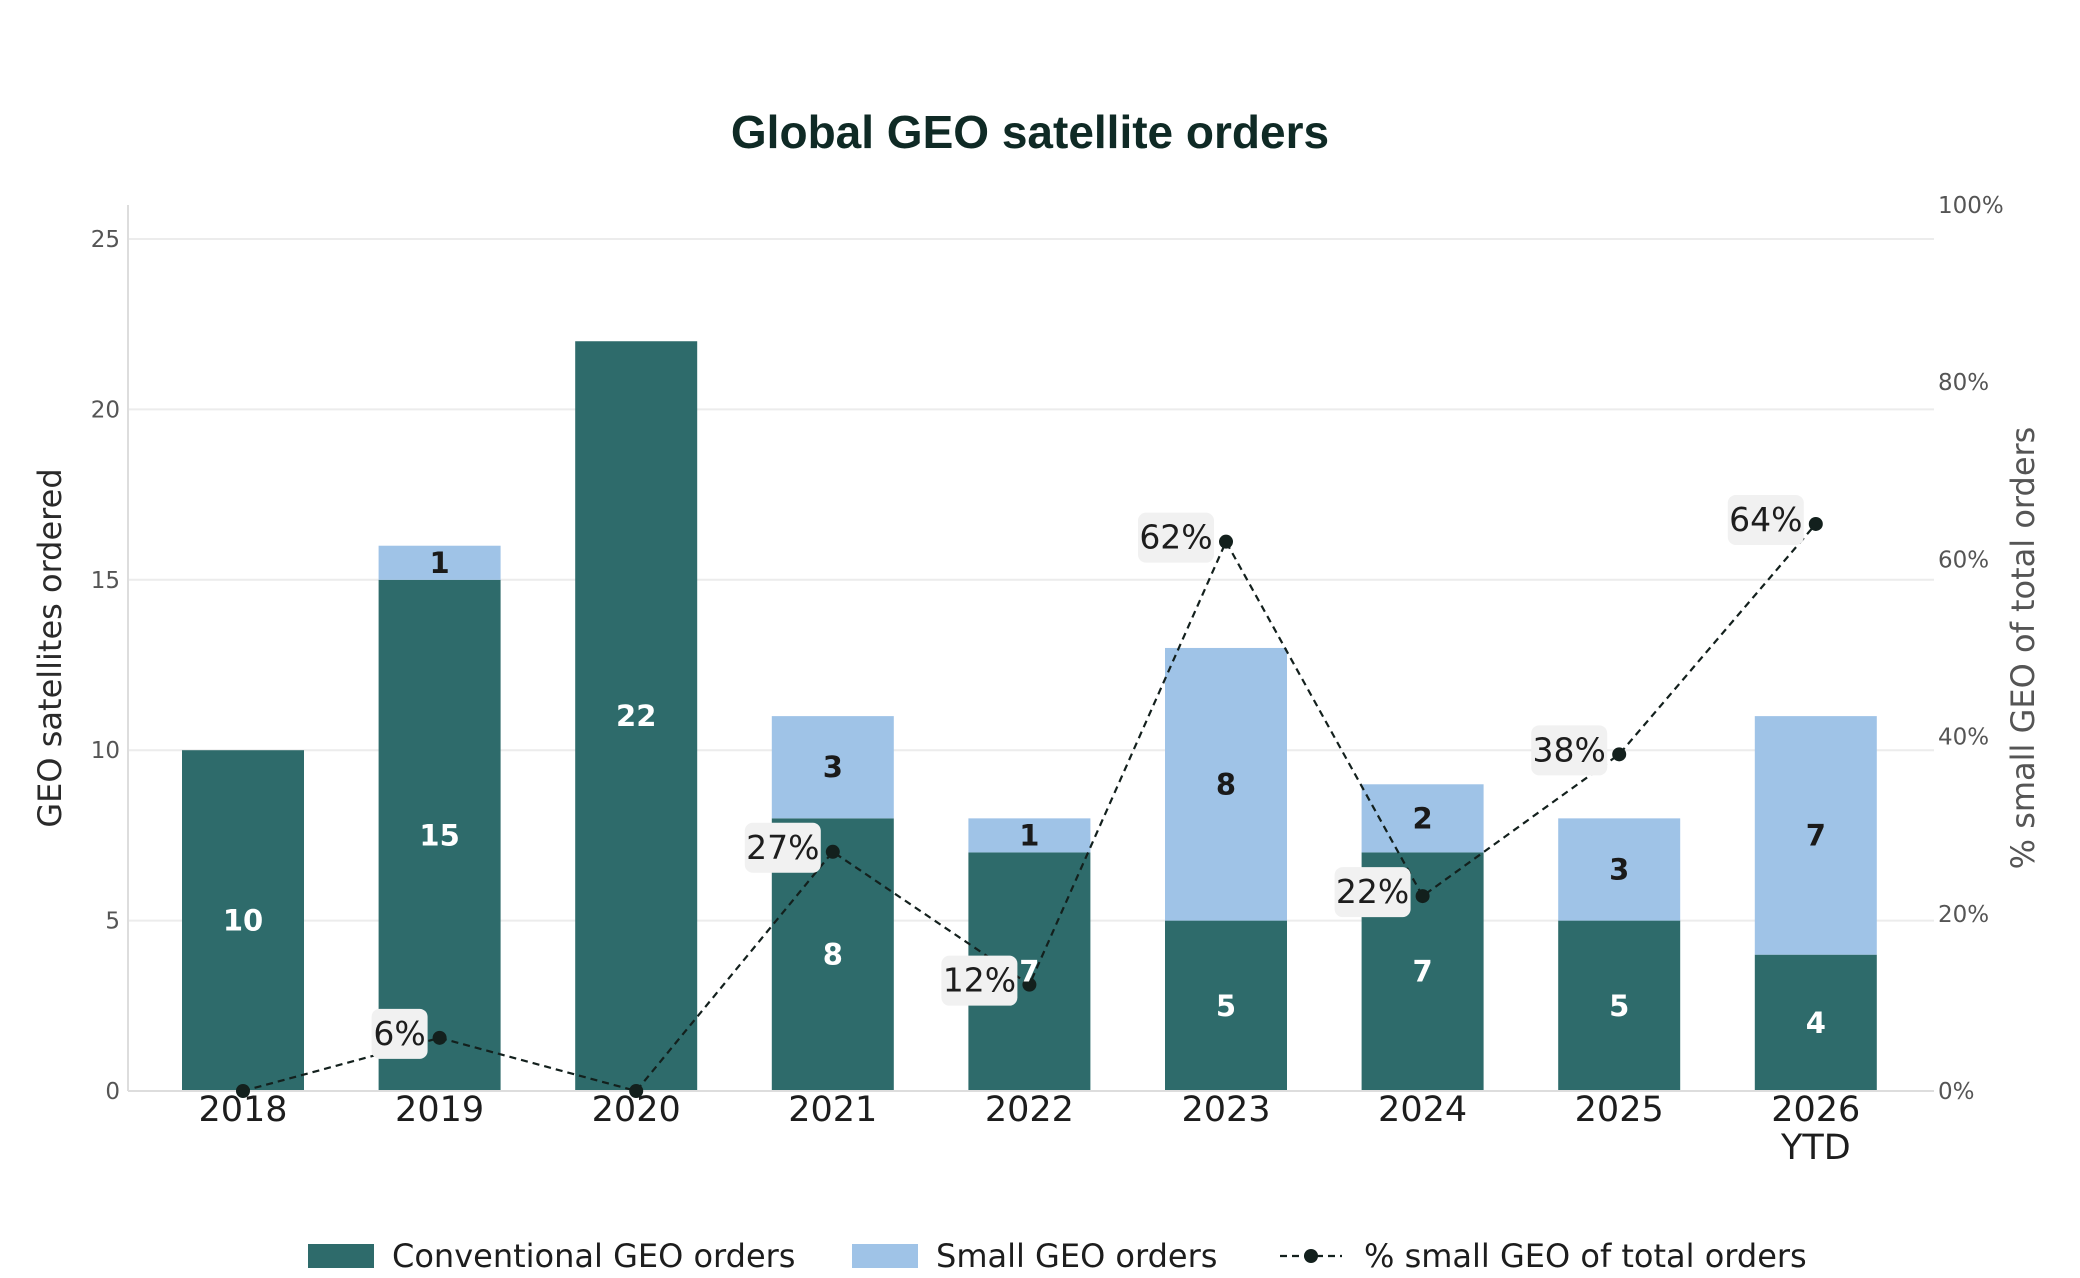 Image resolution: width=2080 pixels, height=1278 pixels. I want to click on y2-axis-title: % small GEO of total orders, so click(2023, 648).